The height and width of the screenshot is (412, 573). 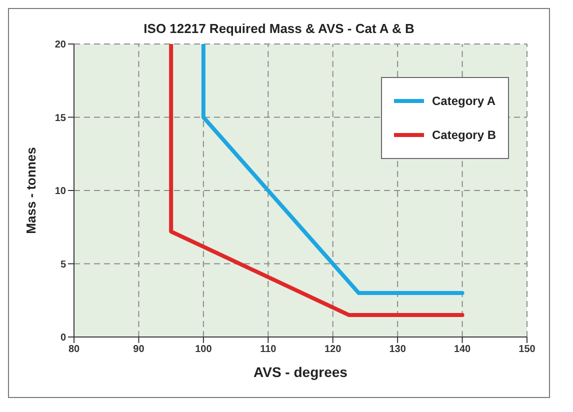 I want to click on legend-label: Category B, so click(x=464, y=135).